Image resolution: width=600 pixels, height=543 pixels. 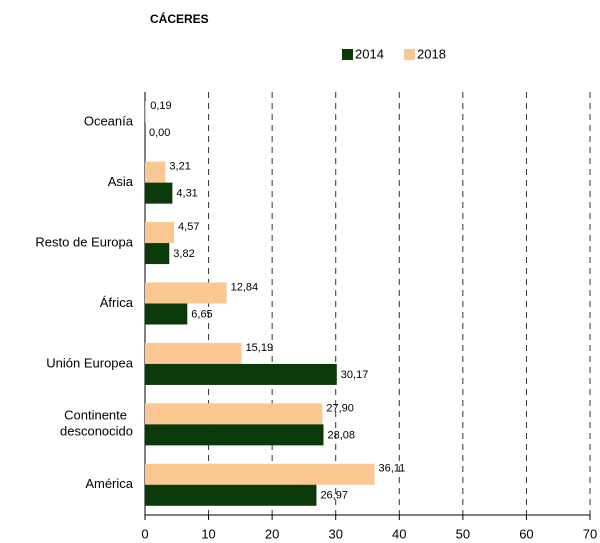 What do you see at coordinates (208, 533) in the screenshot?
I see `x-tick-label: 10` at bounding box center [208, 533].